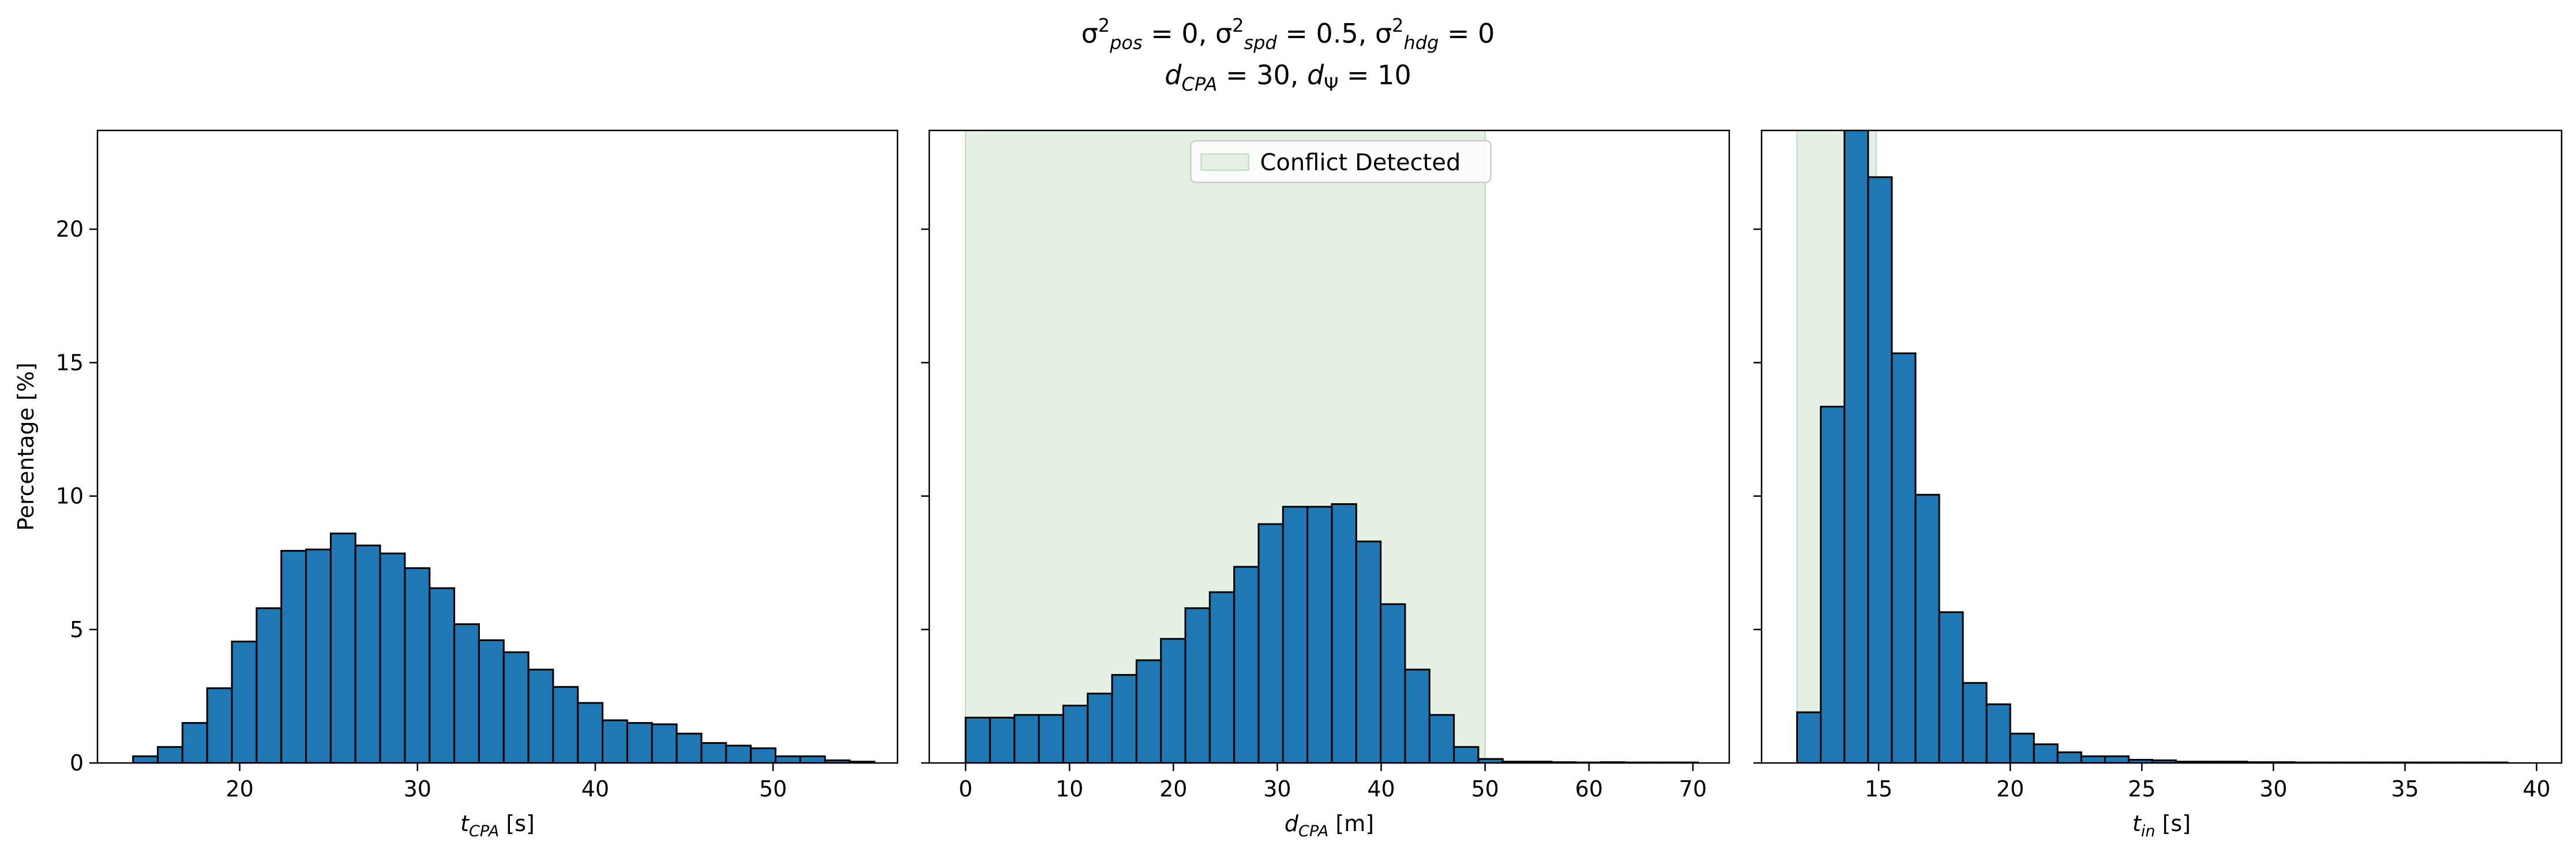 This screenshot has width=2576, height=853. I want to click on x-tick-label: 70, so click(1693, 789).